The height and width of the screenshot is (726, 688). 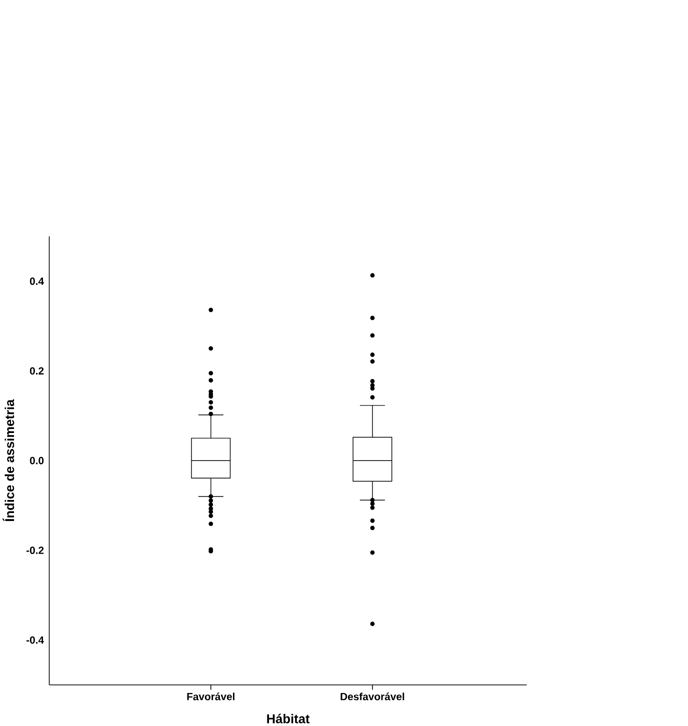 What do you see at coordinates (35, 550) in the screenshot?
I see `y-tick-label: -0.2` at bounding box center [35, 550].